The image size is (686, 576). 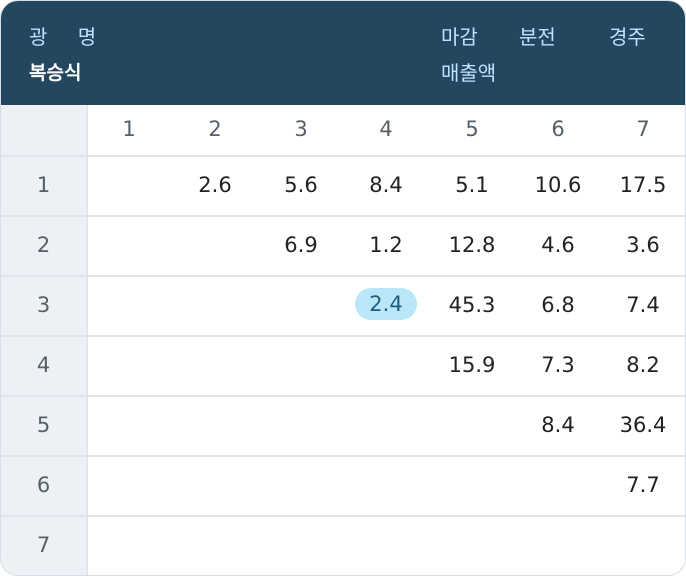 What do you see at coordinates (69, 37) in the screenshot?
I see `venue-title: 광 명` at bounding box center [69, 37].